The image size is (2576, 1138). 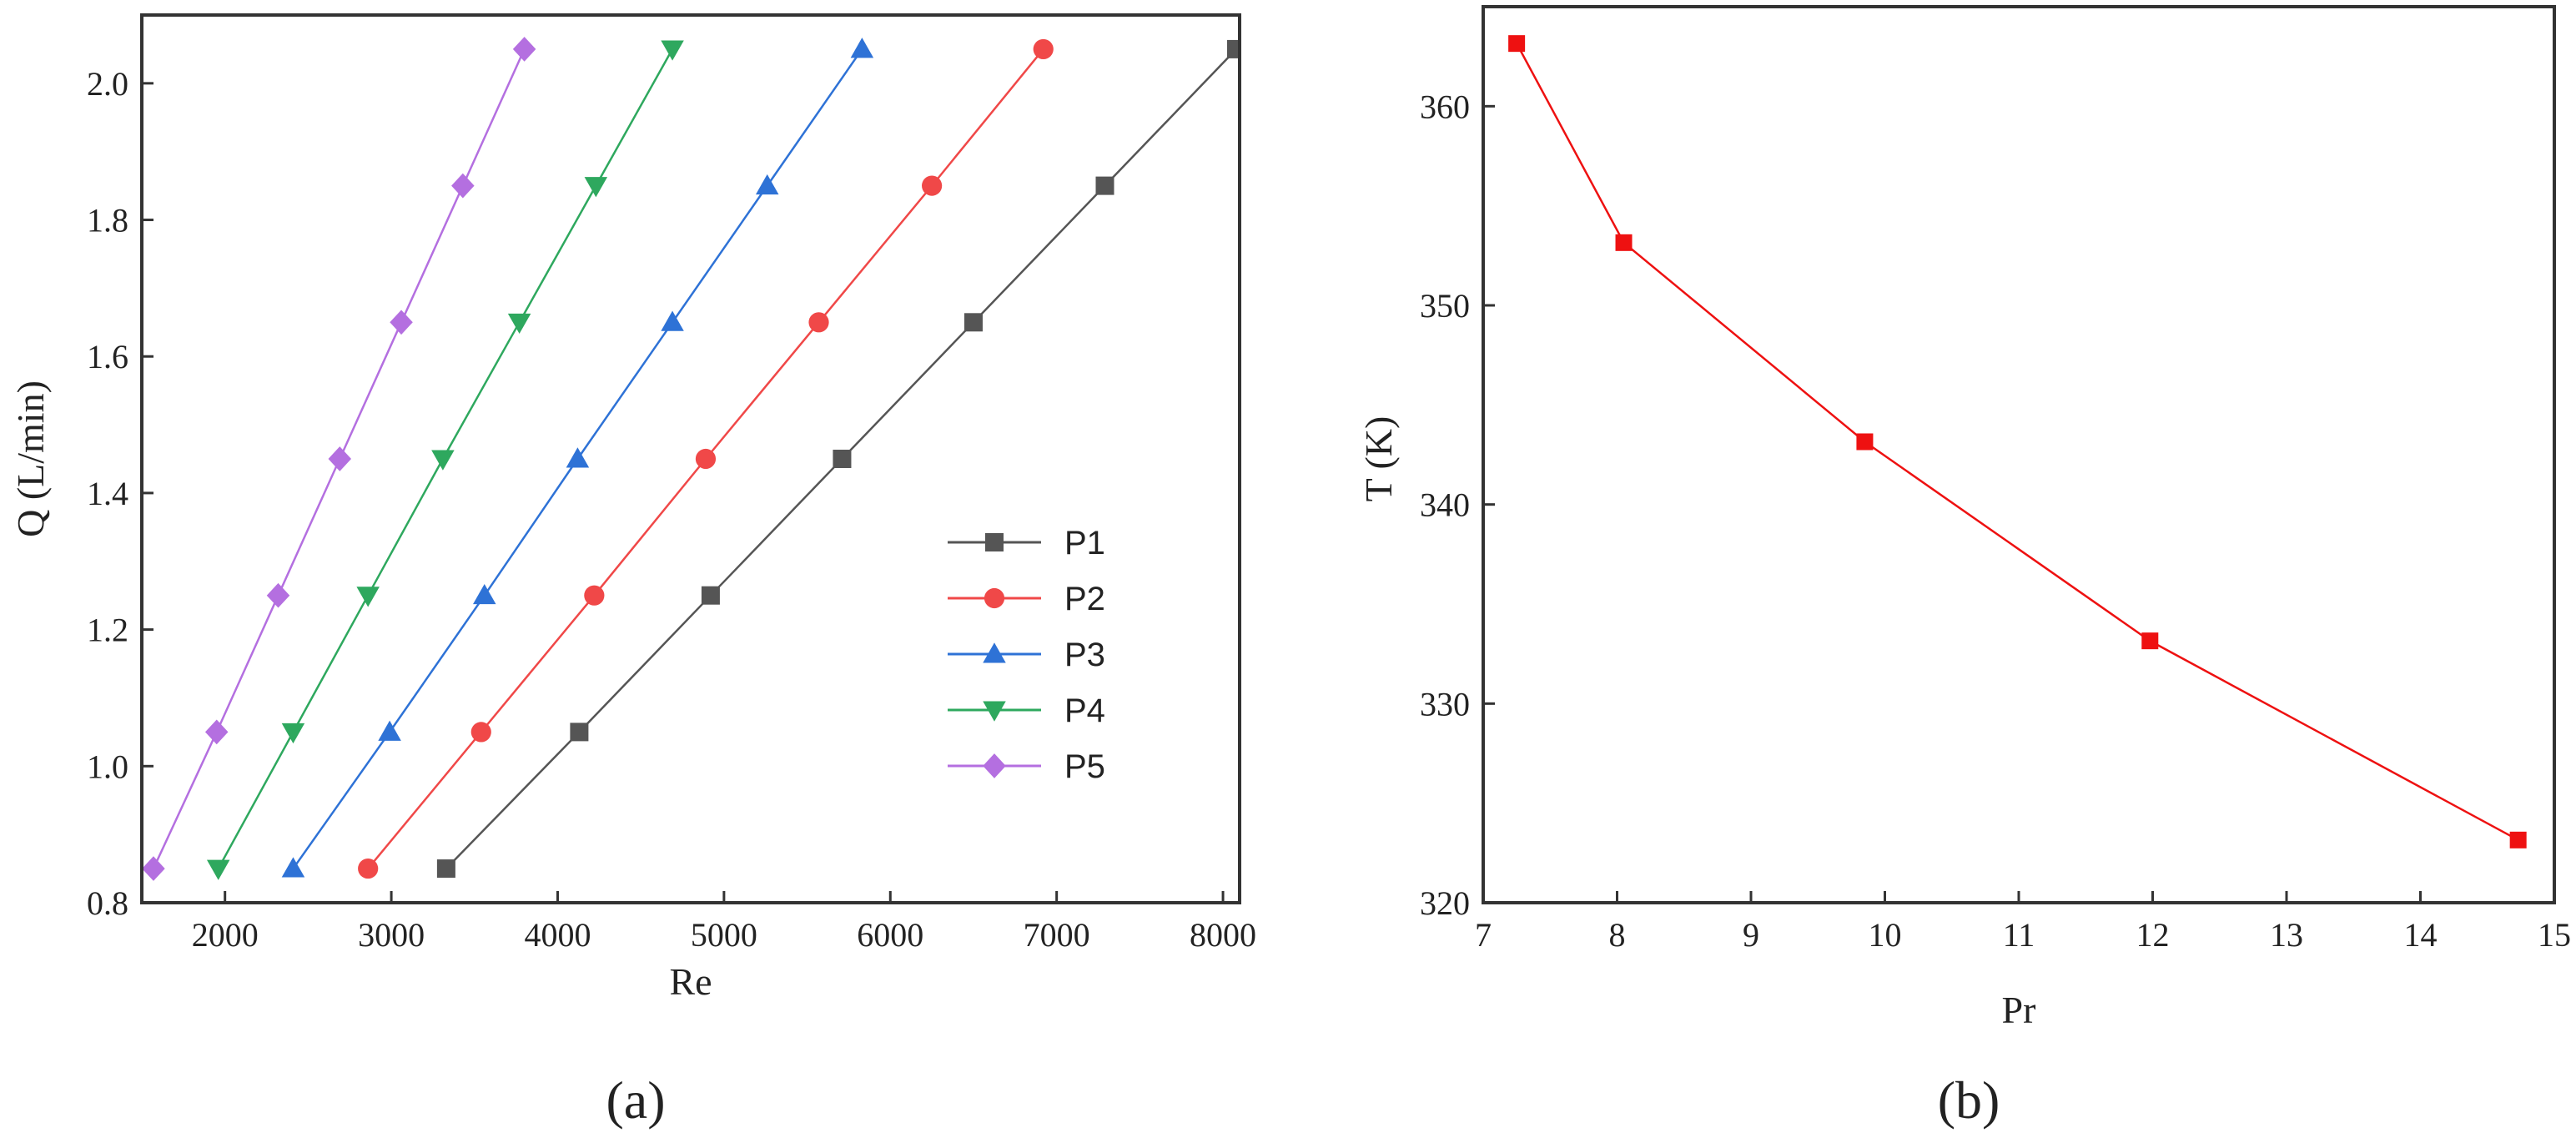 I want to click on chart-a-y-tick-label: 1.4, so click(x=107, y=494).